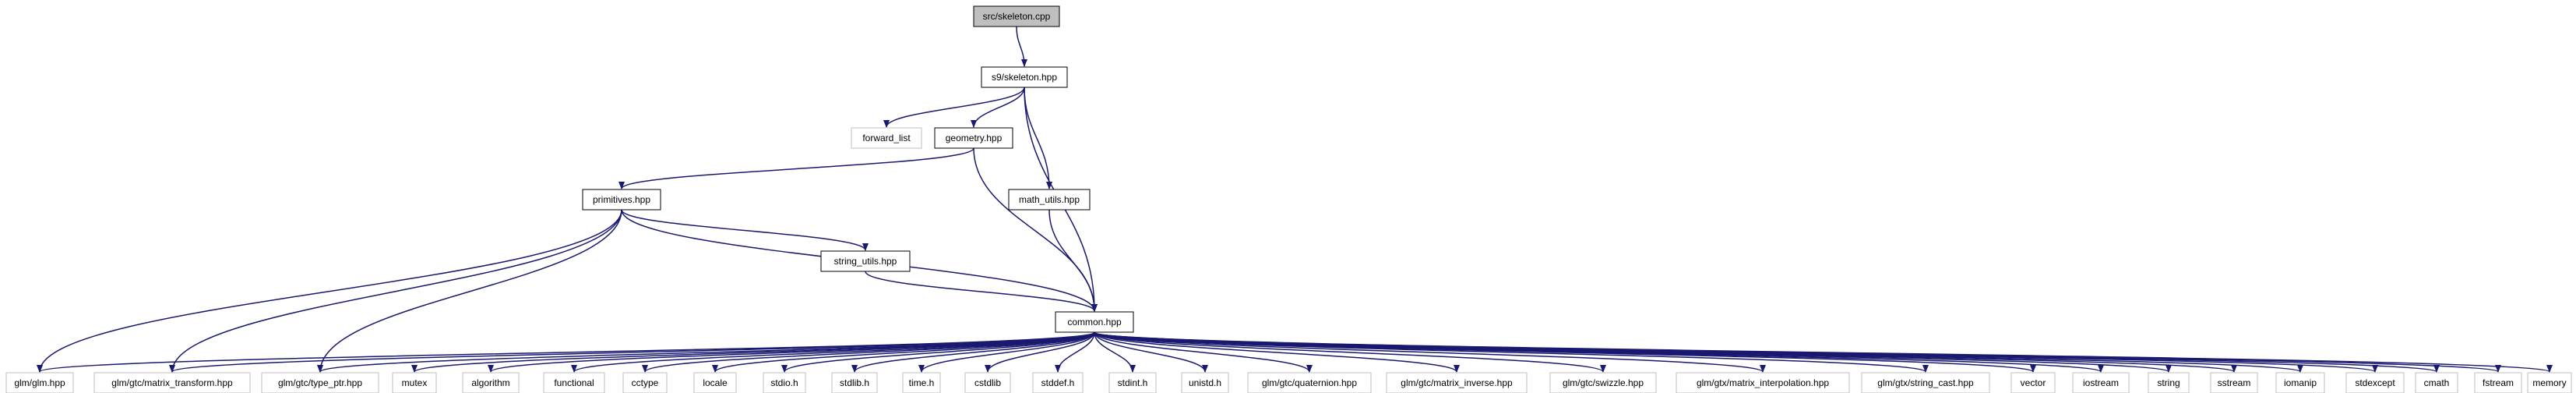  I want to click on node-string_cast: glm/gtx/string_cast.hpp, so click(1926, 382).